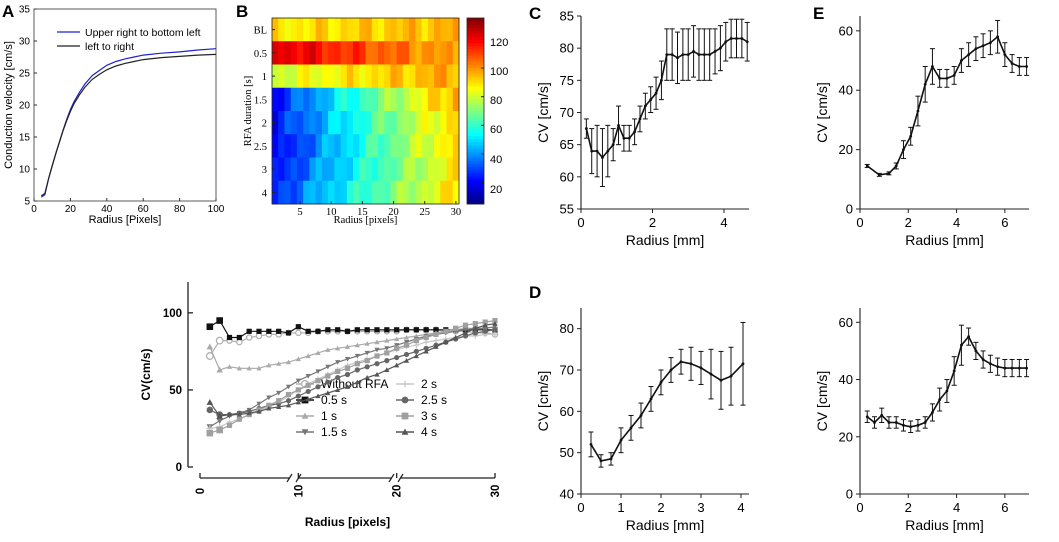 This screenshot has height=542, width=1059. Describe the element at coordinates (496, 190) in the screenshot. I see `colorbar-tick-label: 20` at that location.